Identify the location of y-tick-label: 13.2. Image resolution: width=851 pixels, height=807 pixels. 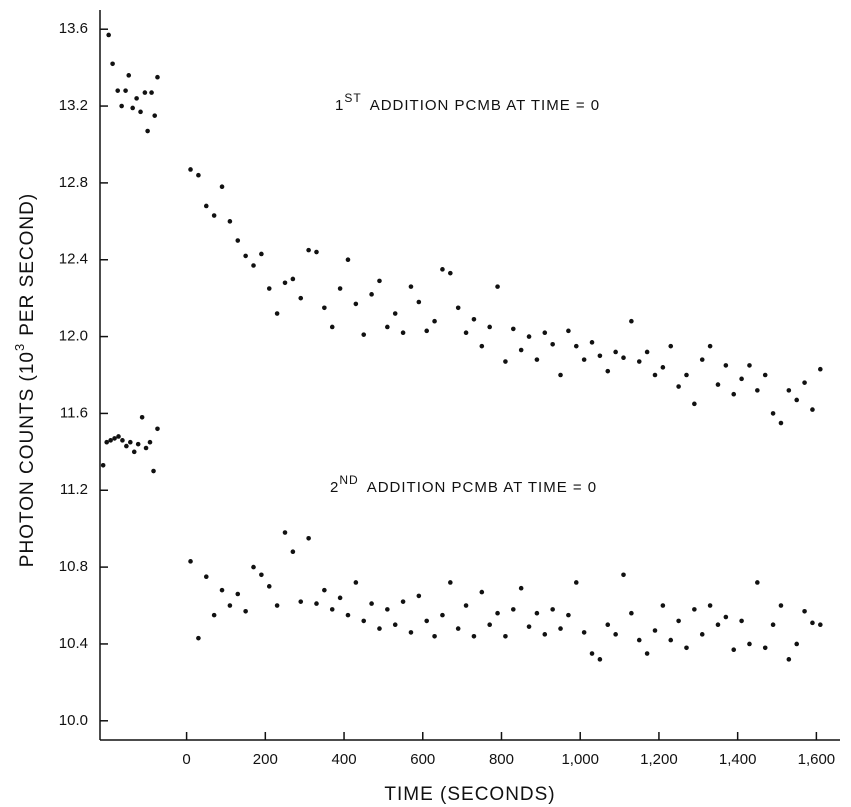
(73, 105).